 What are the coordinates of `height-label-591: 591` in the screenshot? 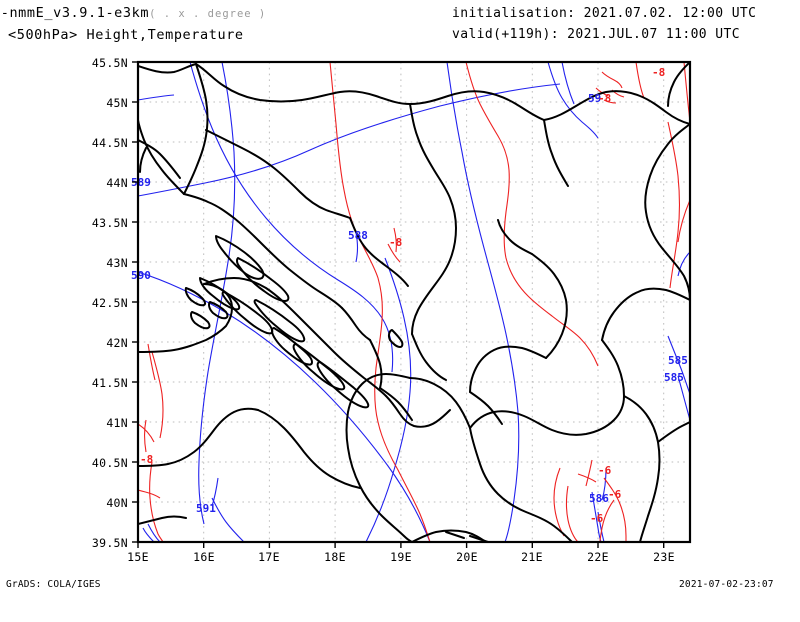 It's located at (206, 508).